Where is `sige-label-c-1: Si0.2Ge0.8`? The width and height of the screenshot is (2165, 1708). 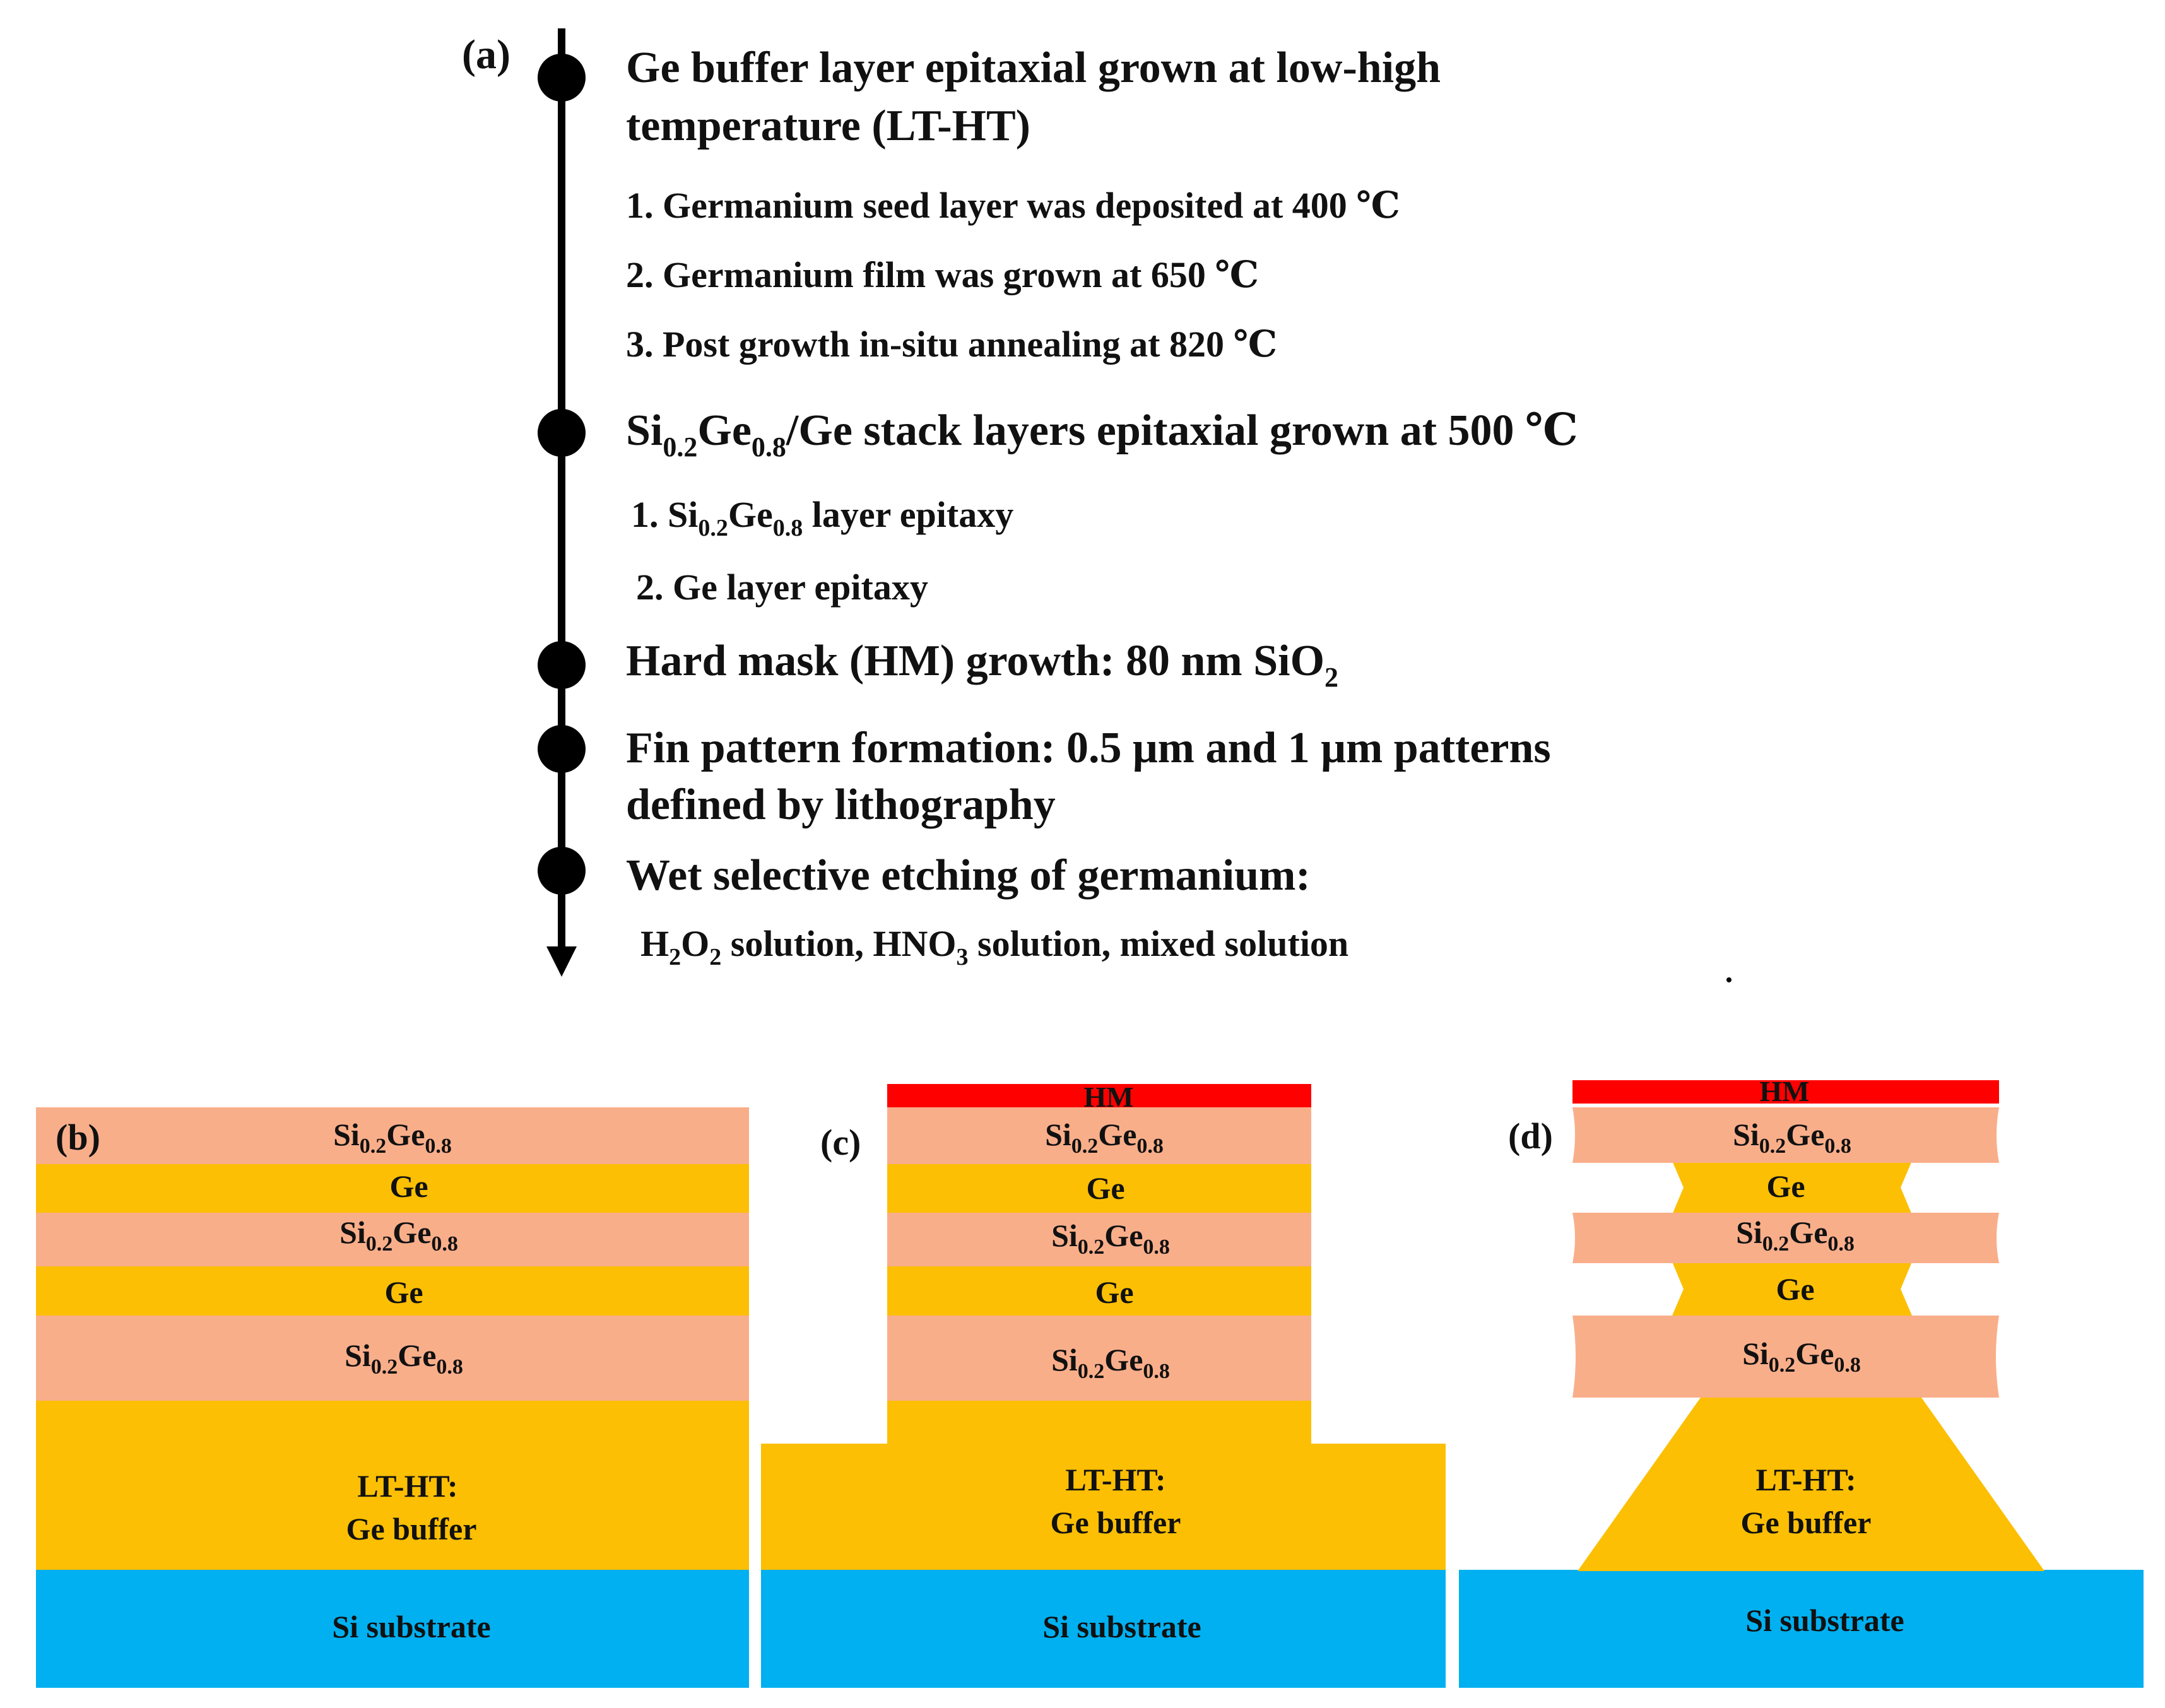 sige-label-c-1: Si0.2Ge0.8 is located at coordinates (1104, 1137).